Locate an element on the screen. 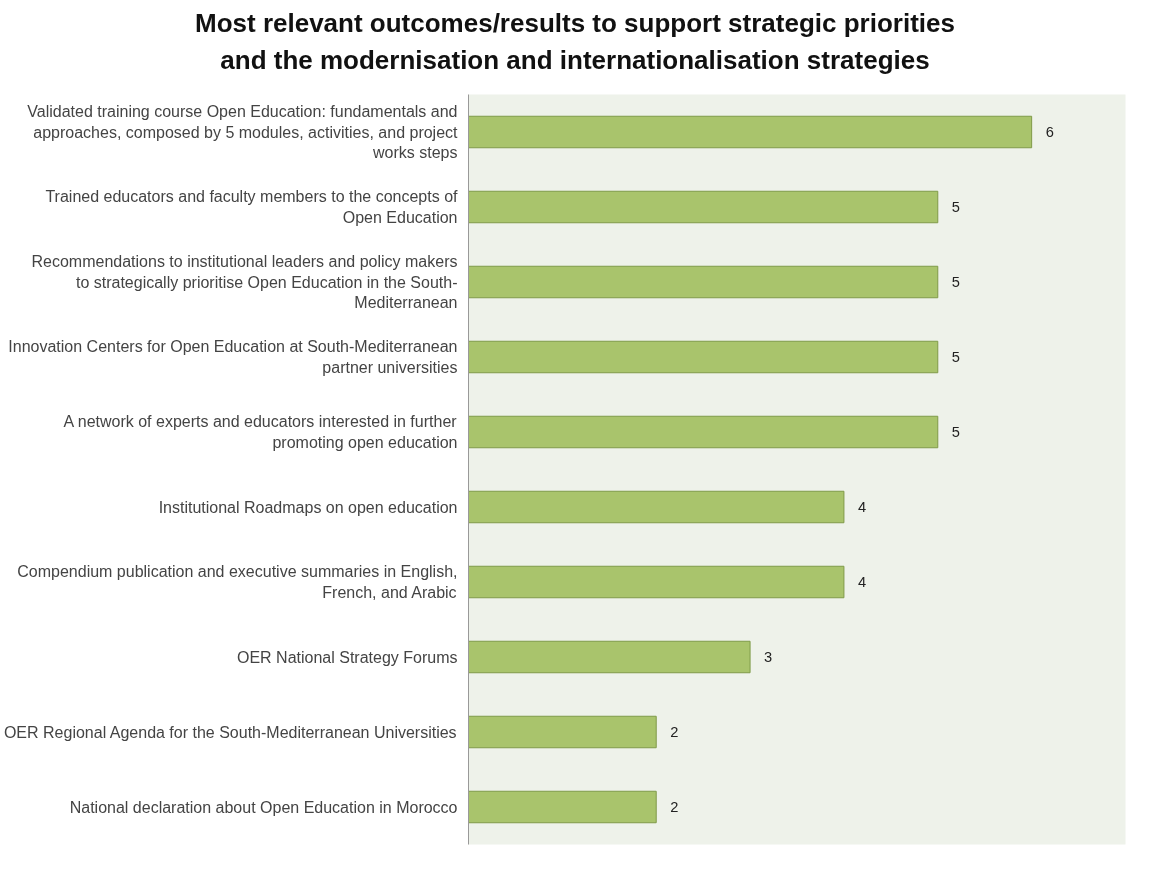 Image resolution: width=1150 pixels, height=874 pixels. y-tick-label: Innovation Centers for Open Education at South-Mediterranean partner universities is located at coordinates (233, 357).